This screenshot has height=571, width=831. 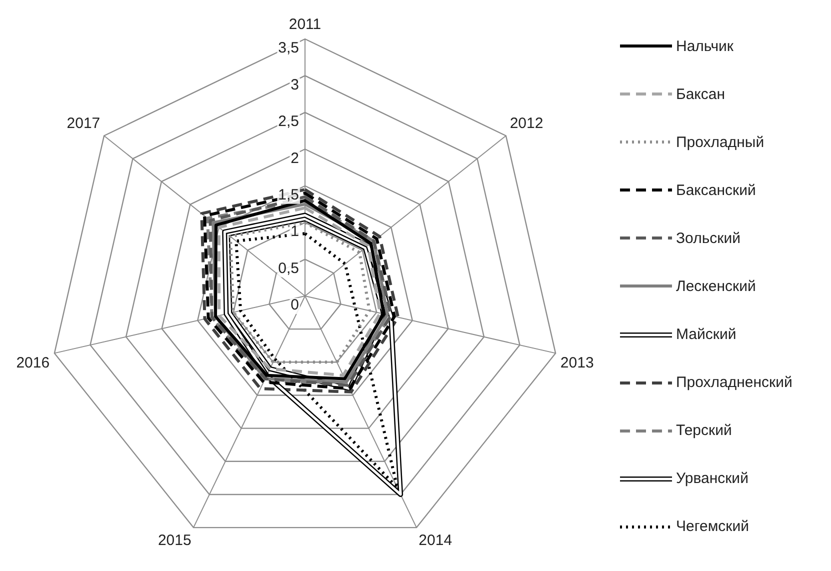 What do you see at coordinates (83, 123) in the screenshot?
I see `spoke-label: 2017` at bounding box center [83, 123].